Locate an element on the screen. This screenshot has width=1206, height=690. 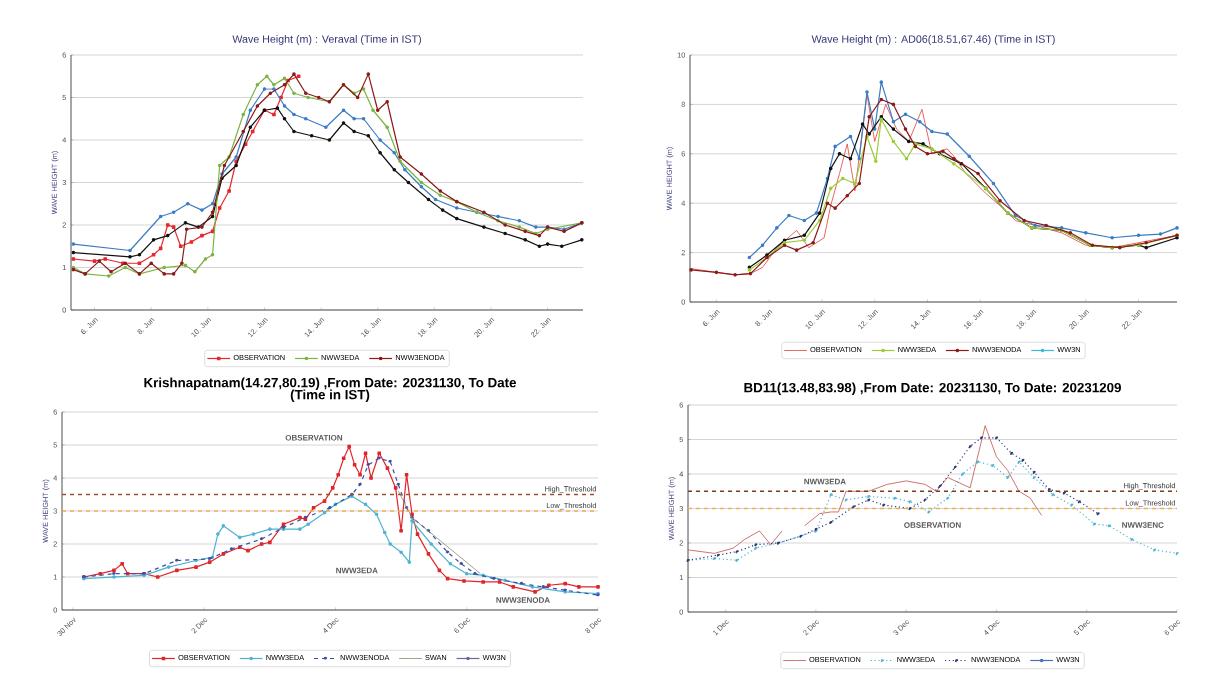
annotation: NWW3ENODA is located at coordinates (523, 600).